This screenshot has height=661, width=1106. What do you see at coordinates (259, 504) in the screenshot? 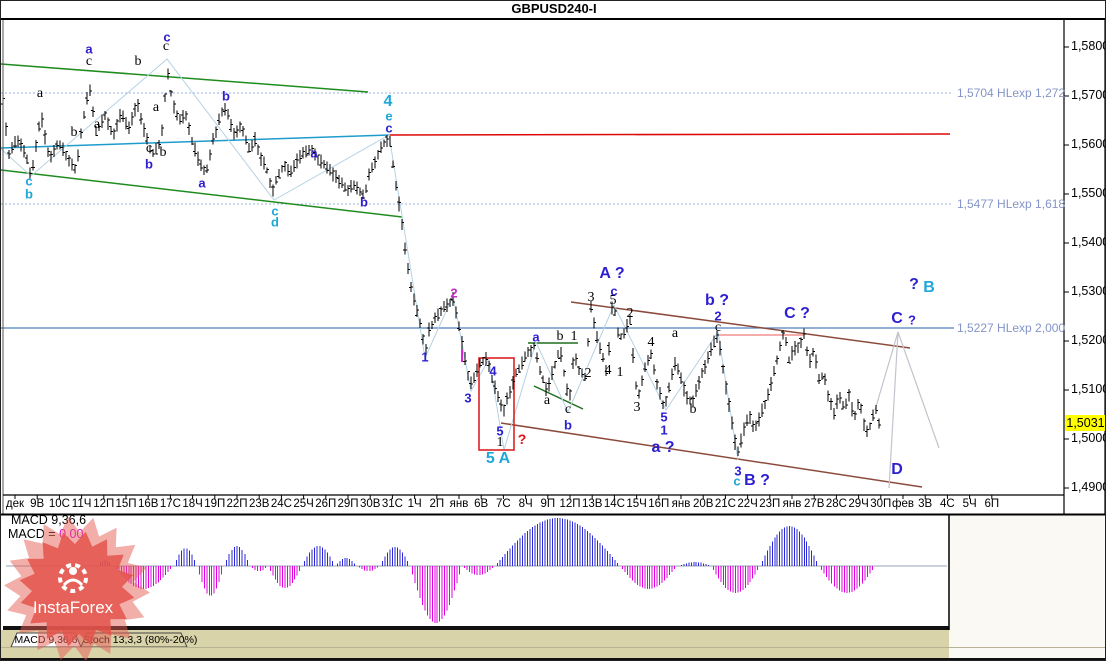
I see `time-axis-label: 23В` at bounding box center [259, 504].